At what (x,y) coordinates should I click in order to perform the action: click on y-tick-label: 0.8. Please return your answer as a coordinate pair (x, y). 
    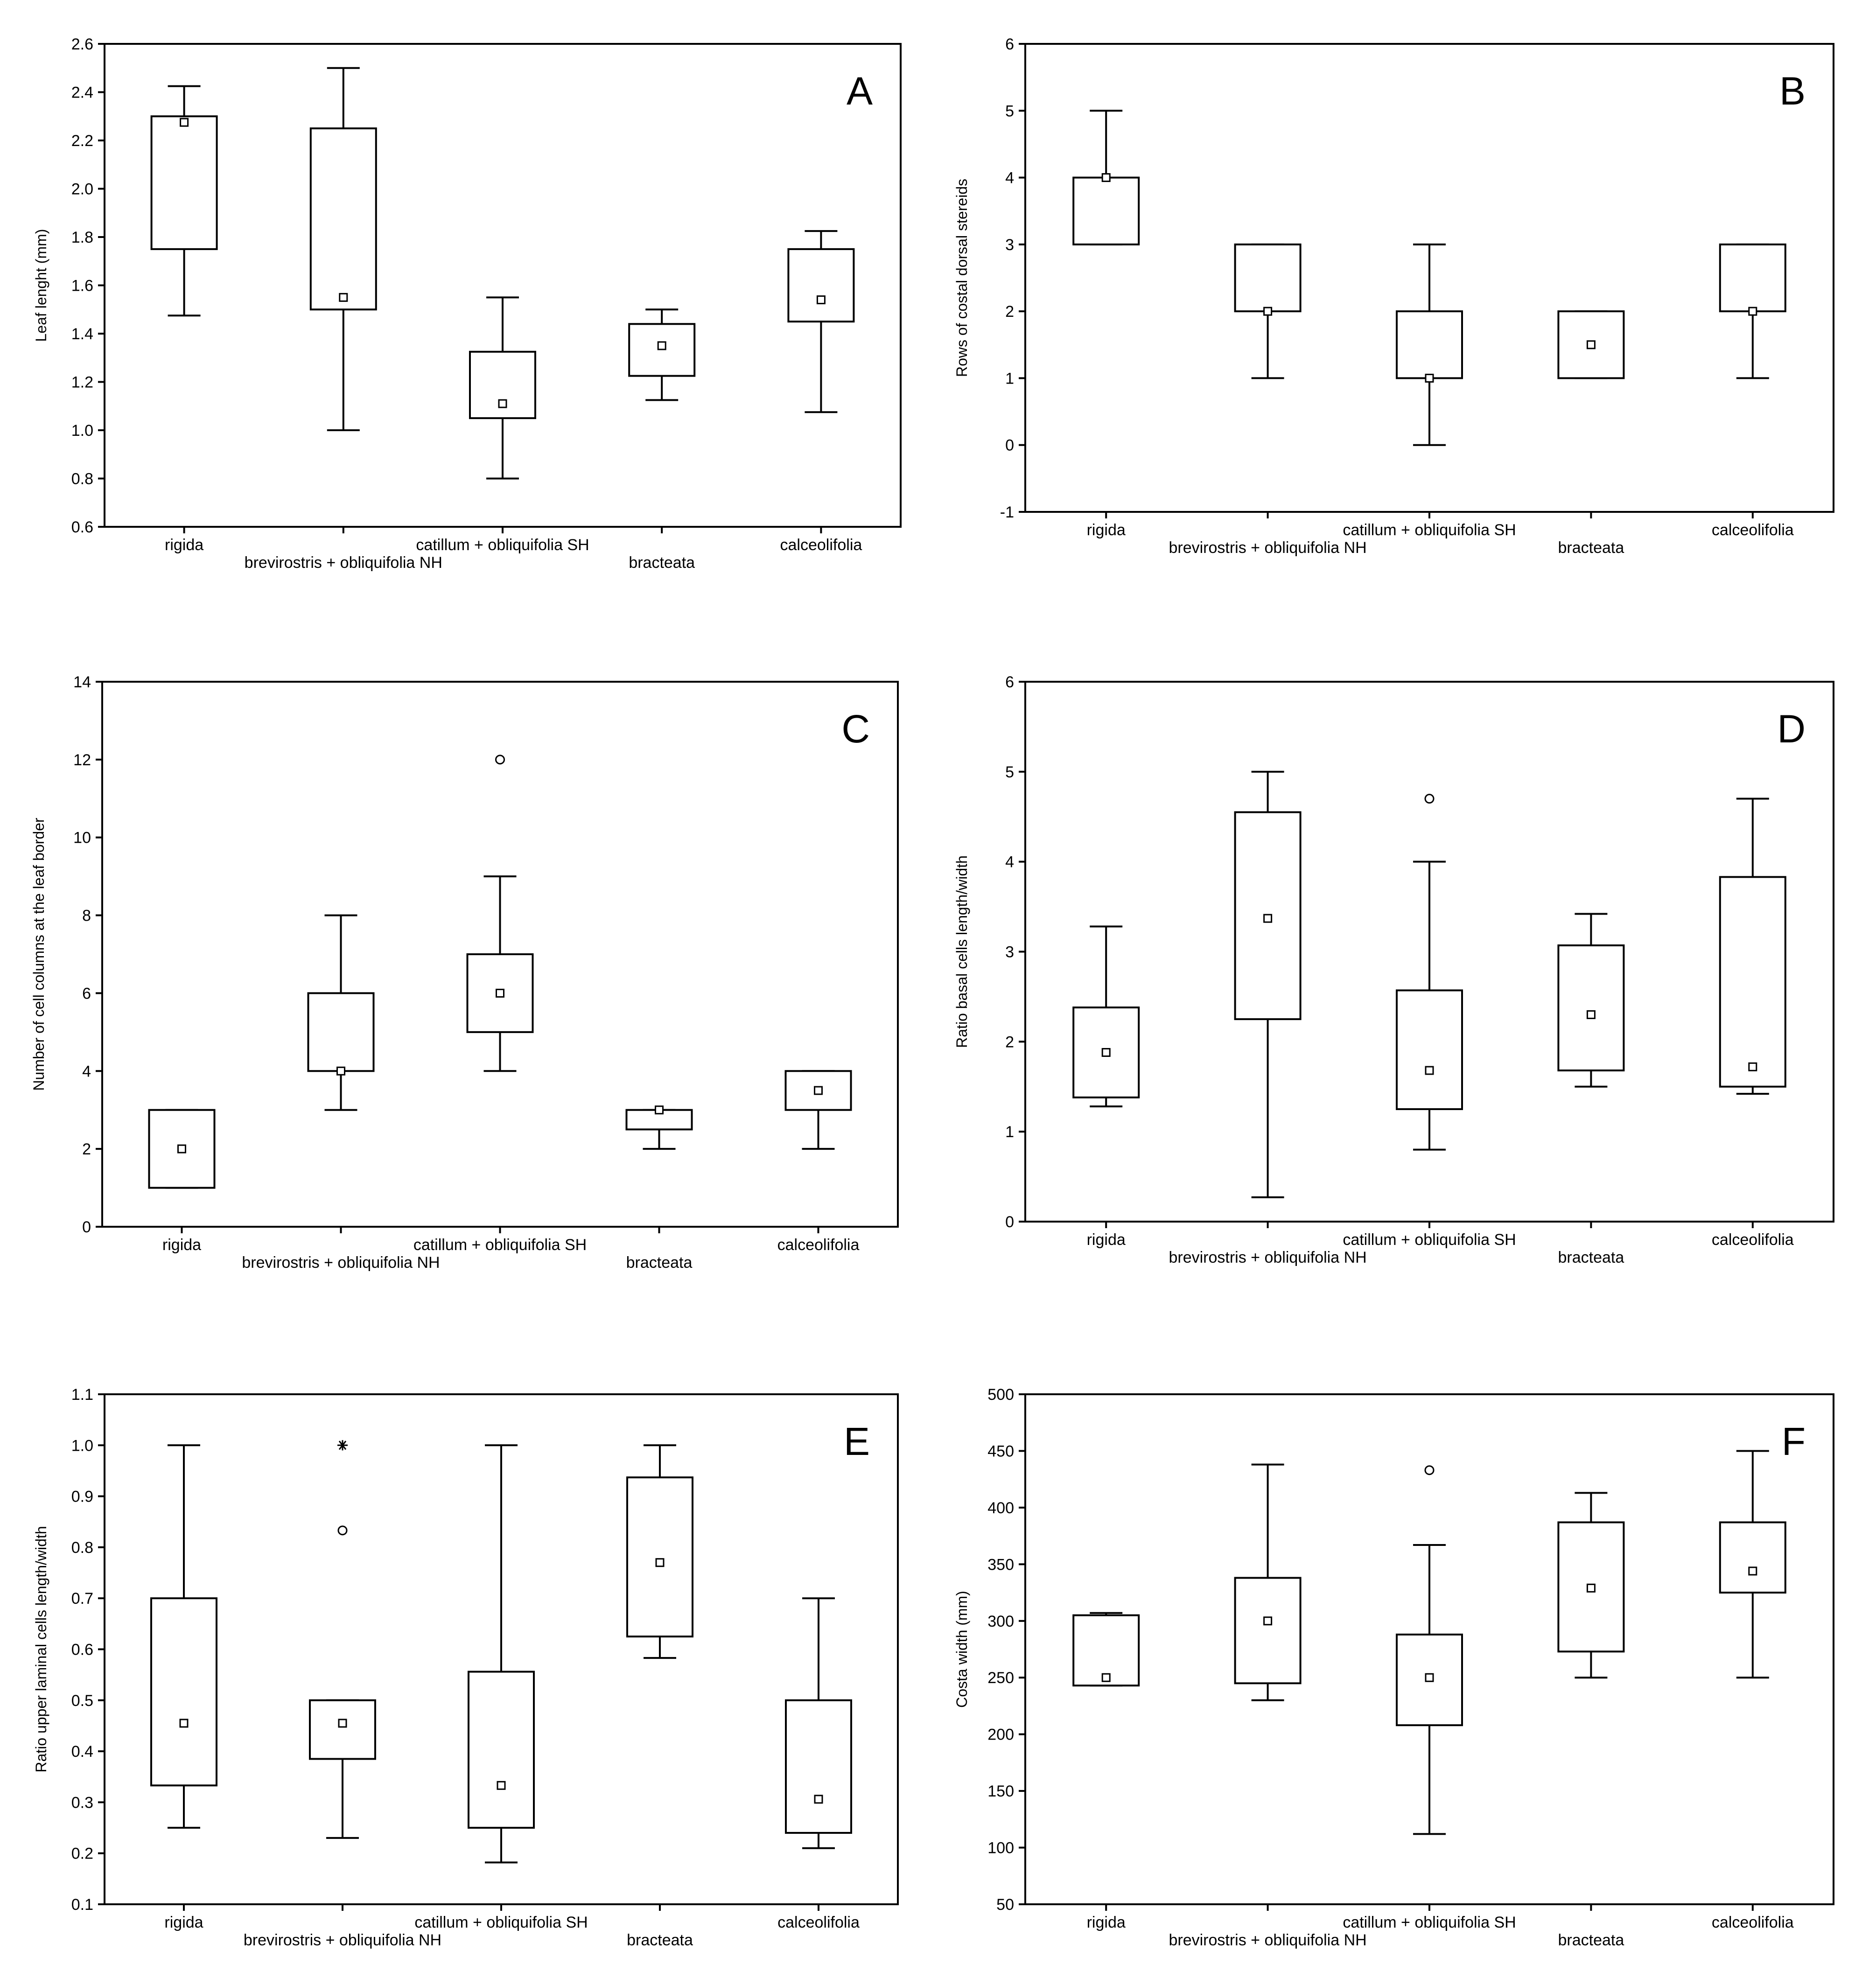
    Looking at the image, I should click on (82, 479).